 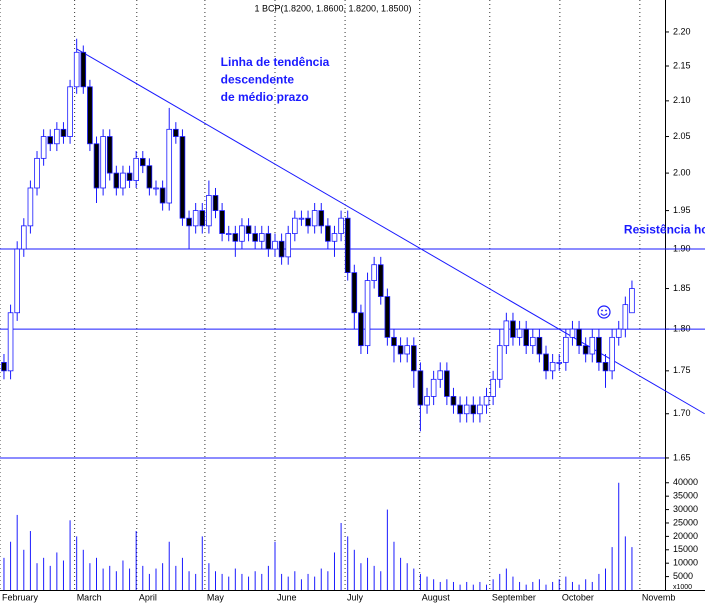 I want to click on annotation: descendente, so click(x=258, y=79).